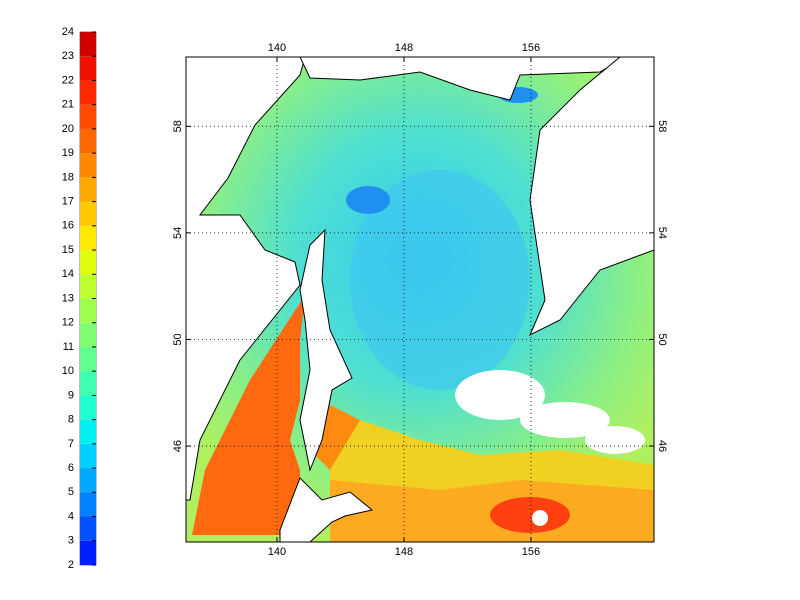 This screenshot has height=600, width=800. Describe the element at coordinates (68, 347) in the screenshot. I see `colorbar-tick-label: 11` at that location.